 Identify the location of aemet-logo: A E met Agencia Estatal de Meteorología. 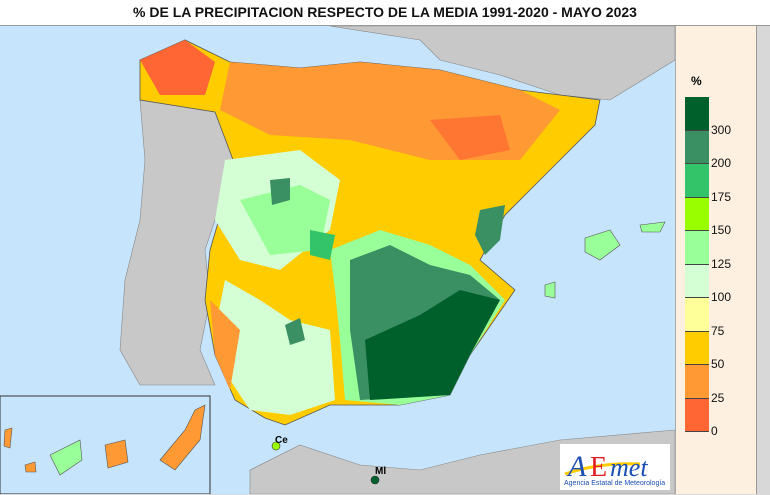
(615, 467).